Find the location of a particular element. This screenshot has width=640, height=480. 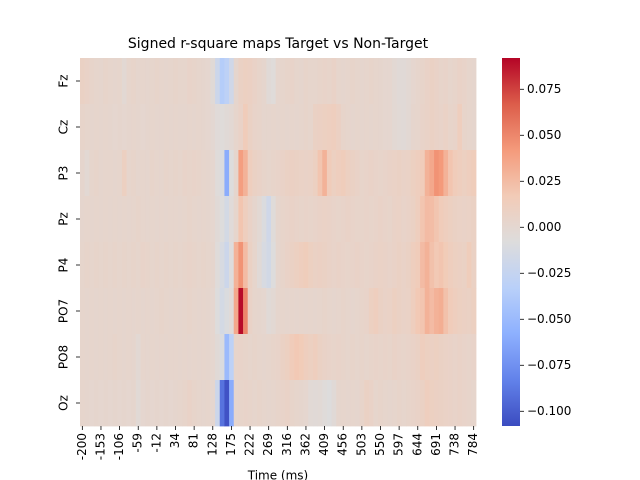

x-tick-label: -106 is located at coordinates (119, 446).